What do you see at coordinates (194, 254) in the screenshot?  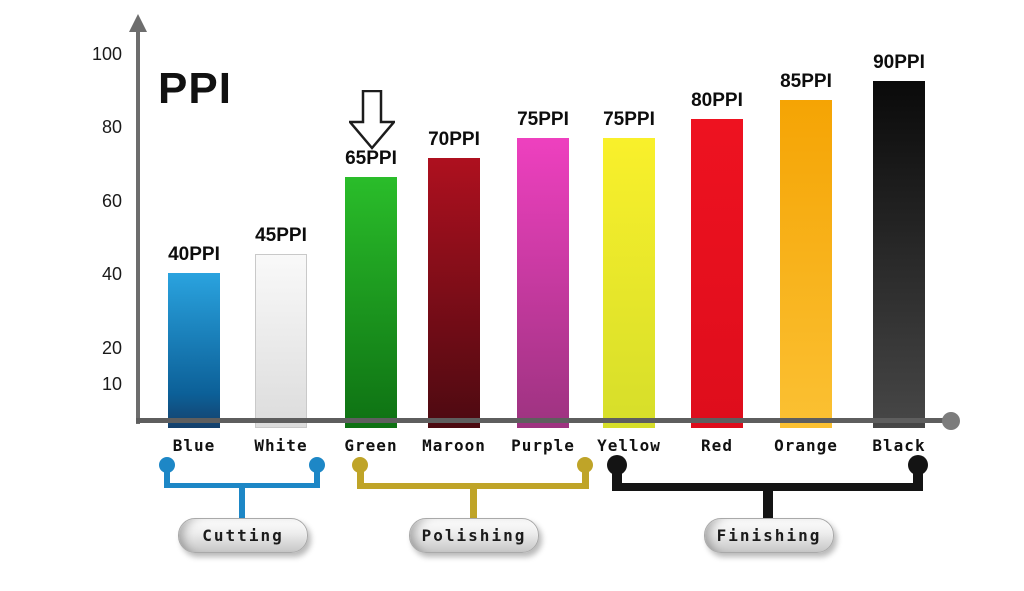 I see `bar-value-label-blue: 40PPI` at bounding box center [194, 254].